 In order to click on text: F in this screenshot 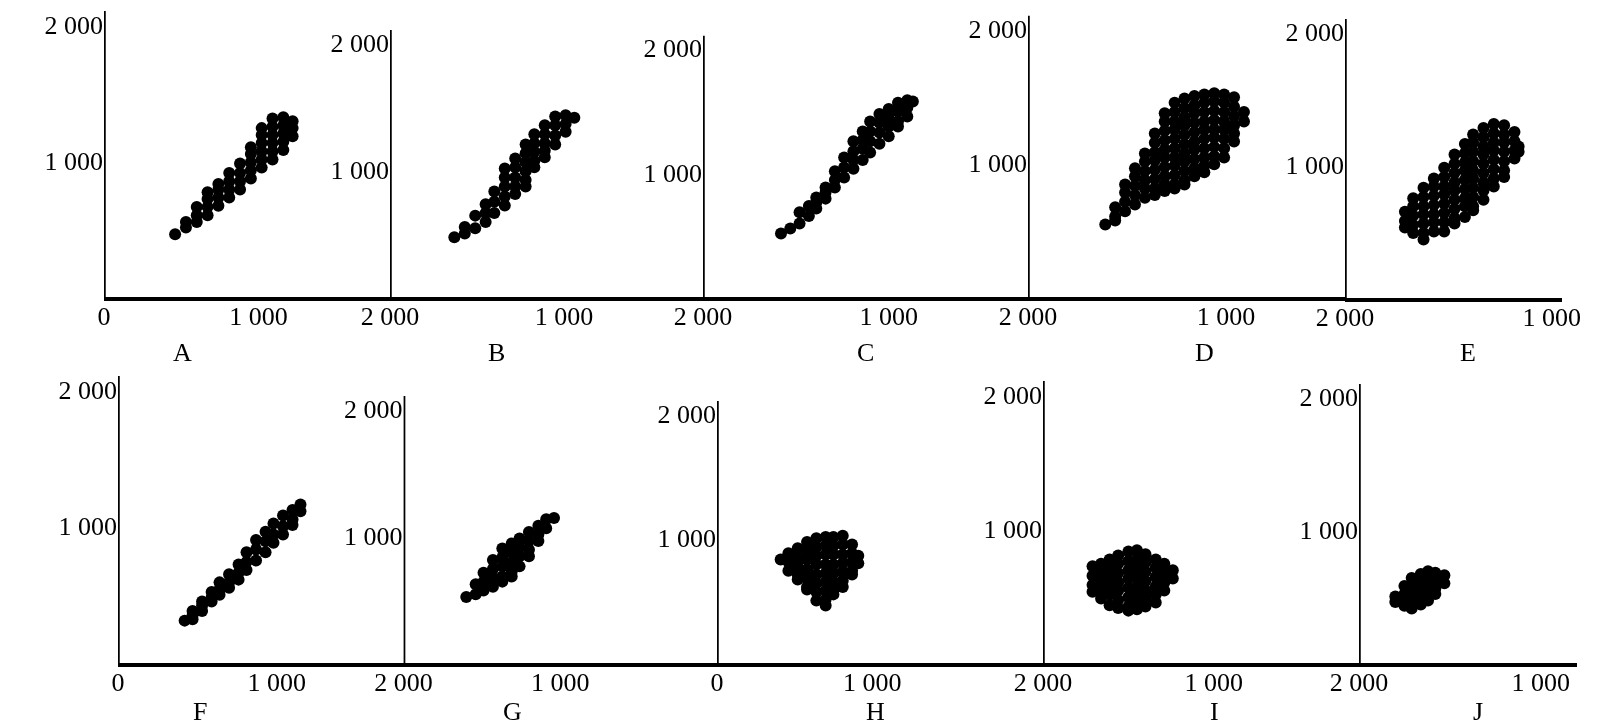, I will do `click(200, 711)`.